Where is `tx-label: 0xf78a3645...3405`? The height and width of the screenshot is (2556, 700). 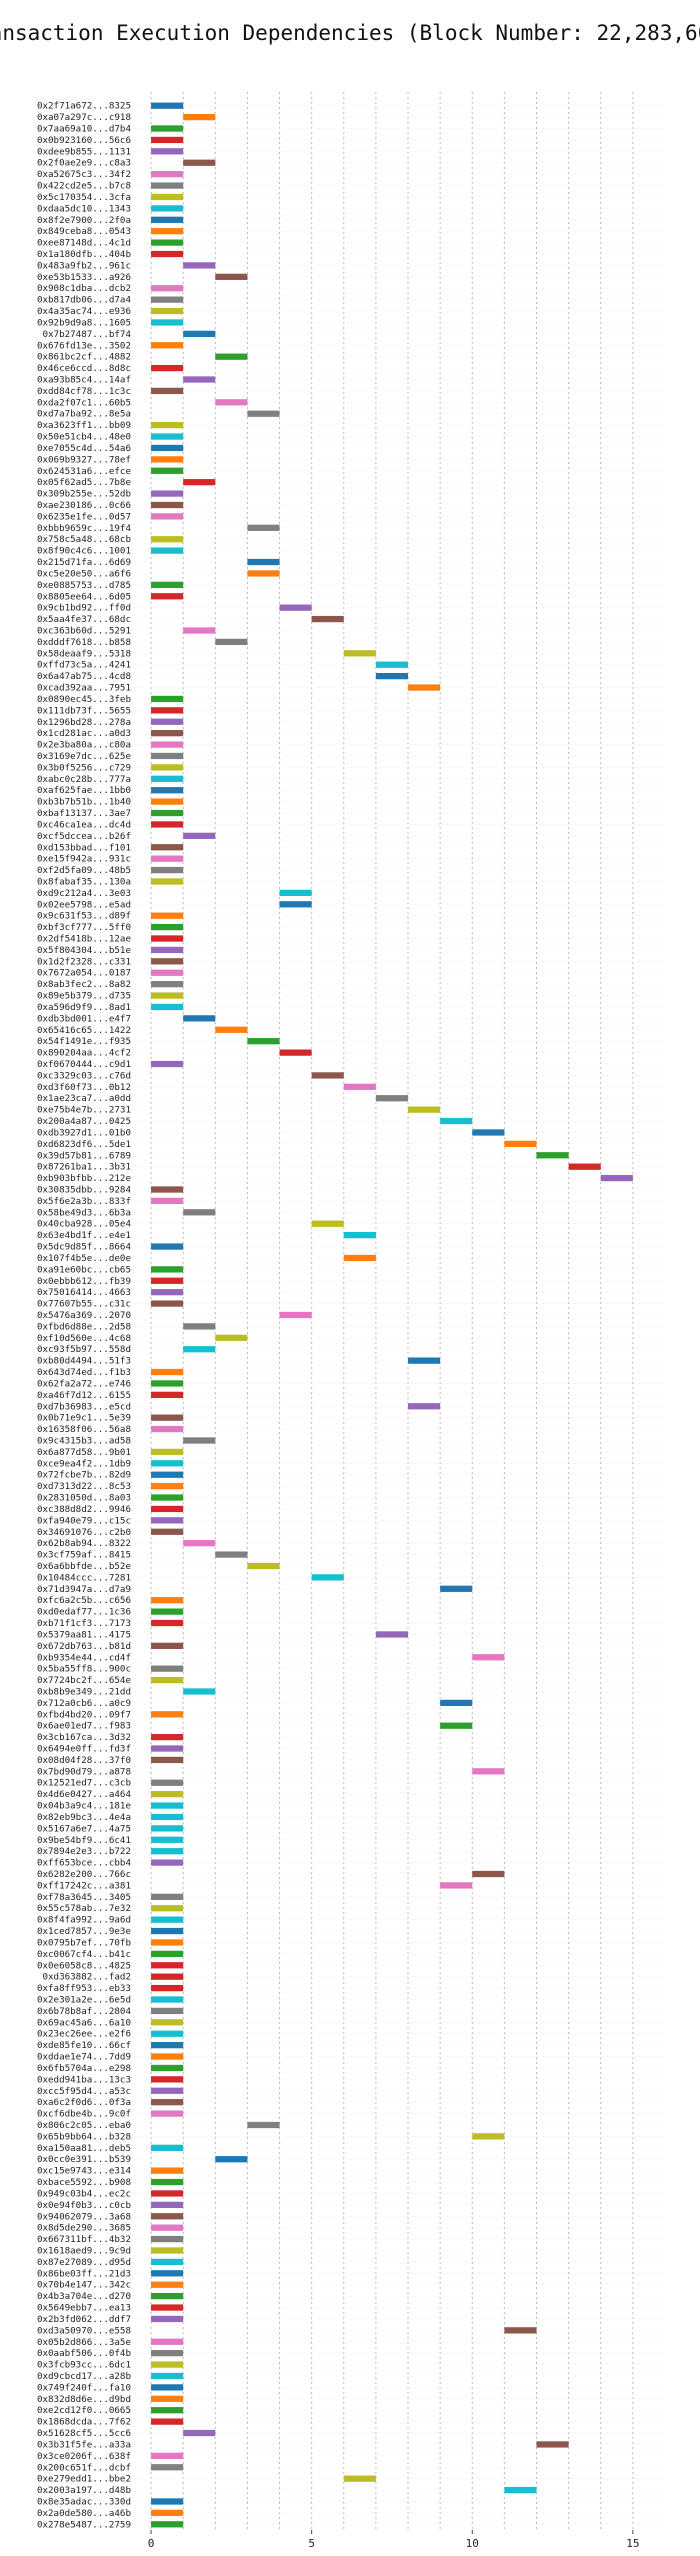 tx-label: 0xf78a3645...3405 is located at coordinates (84, 1897).